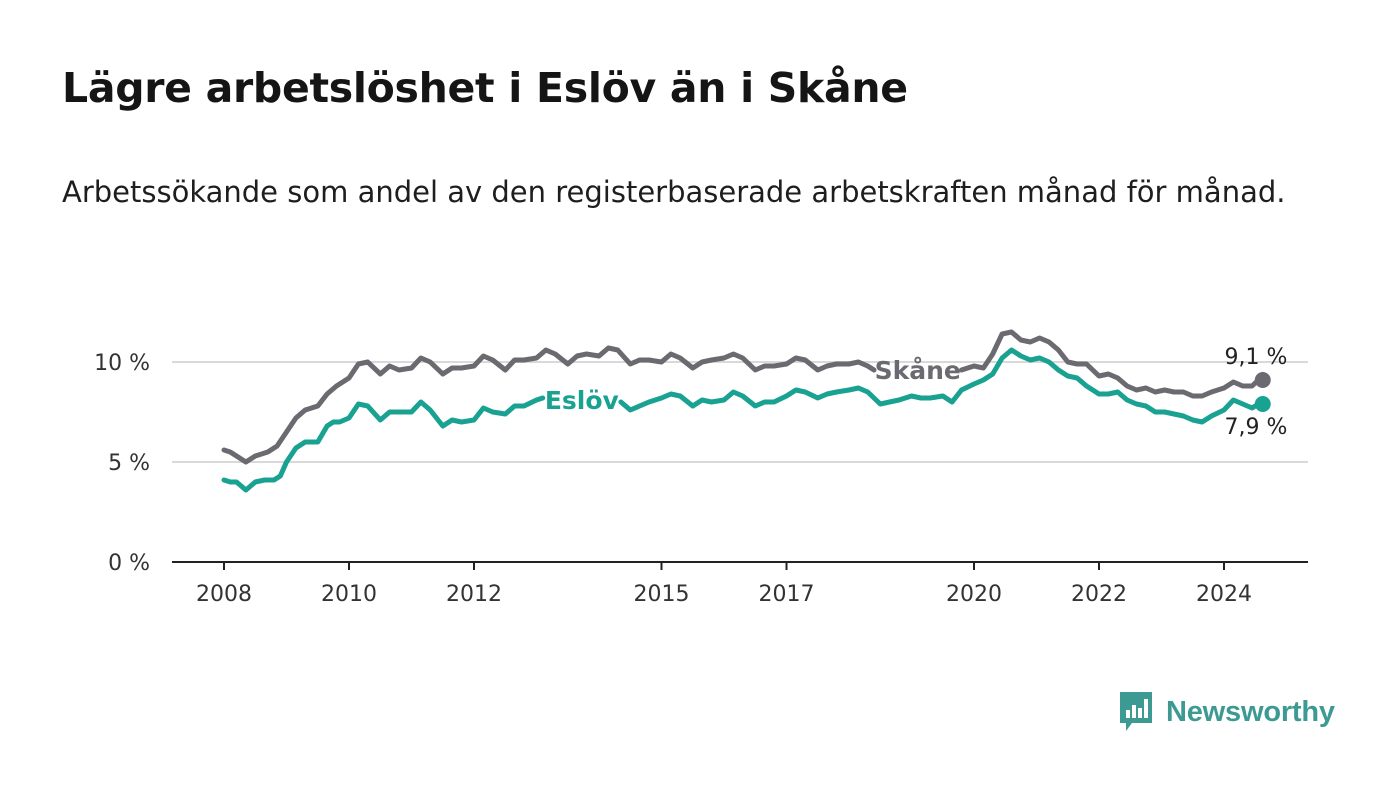 The height and width of the screenshot is (794, 1400). I want to click on brand-name: Newsworthy, so click(1250, 711).